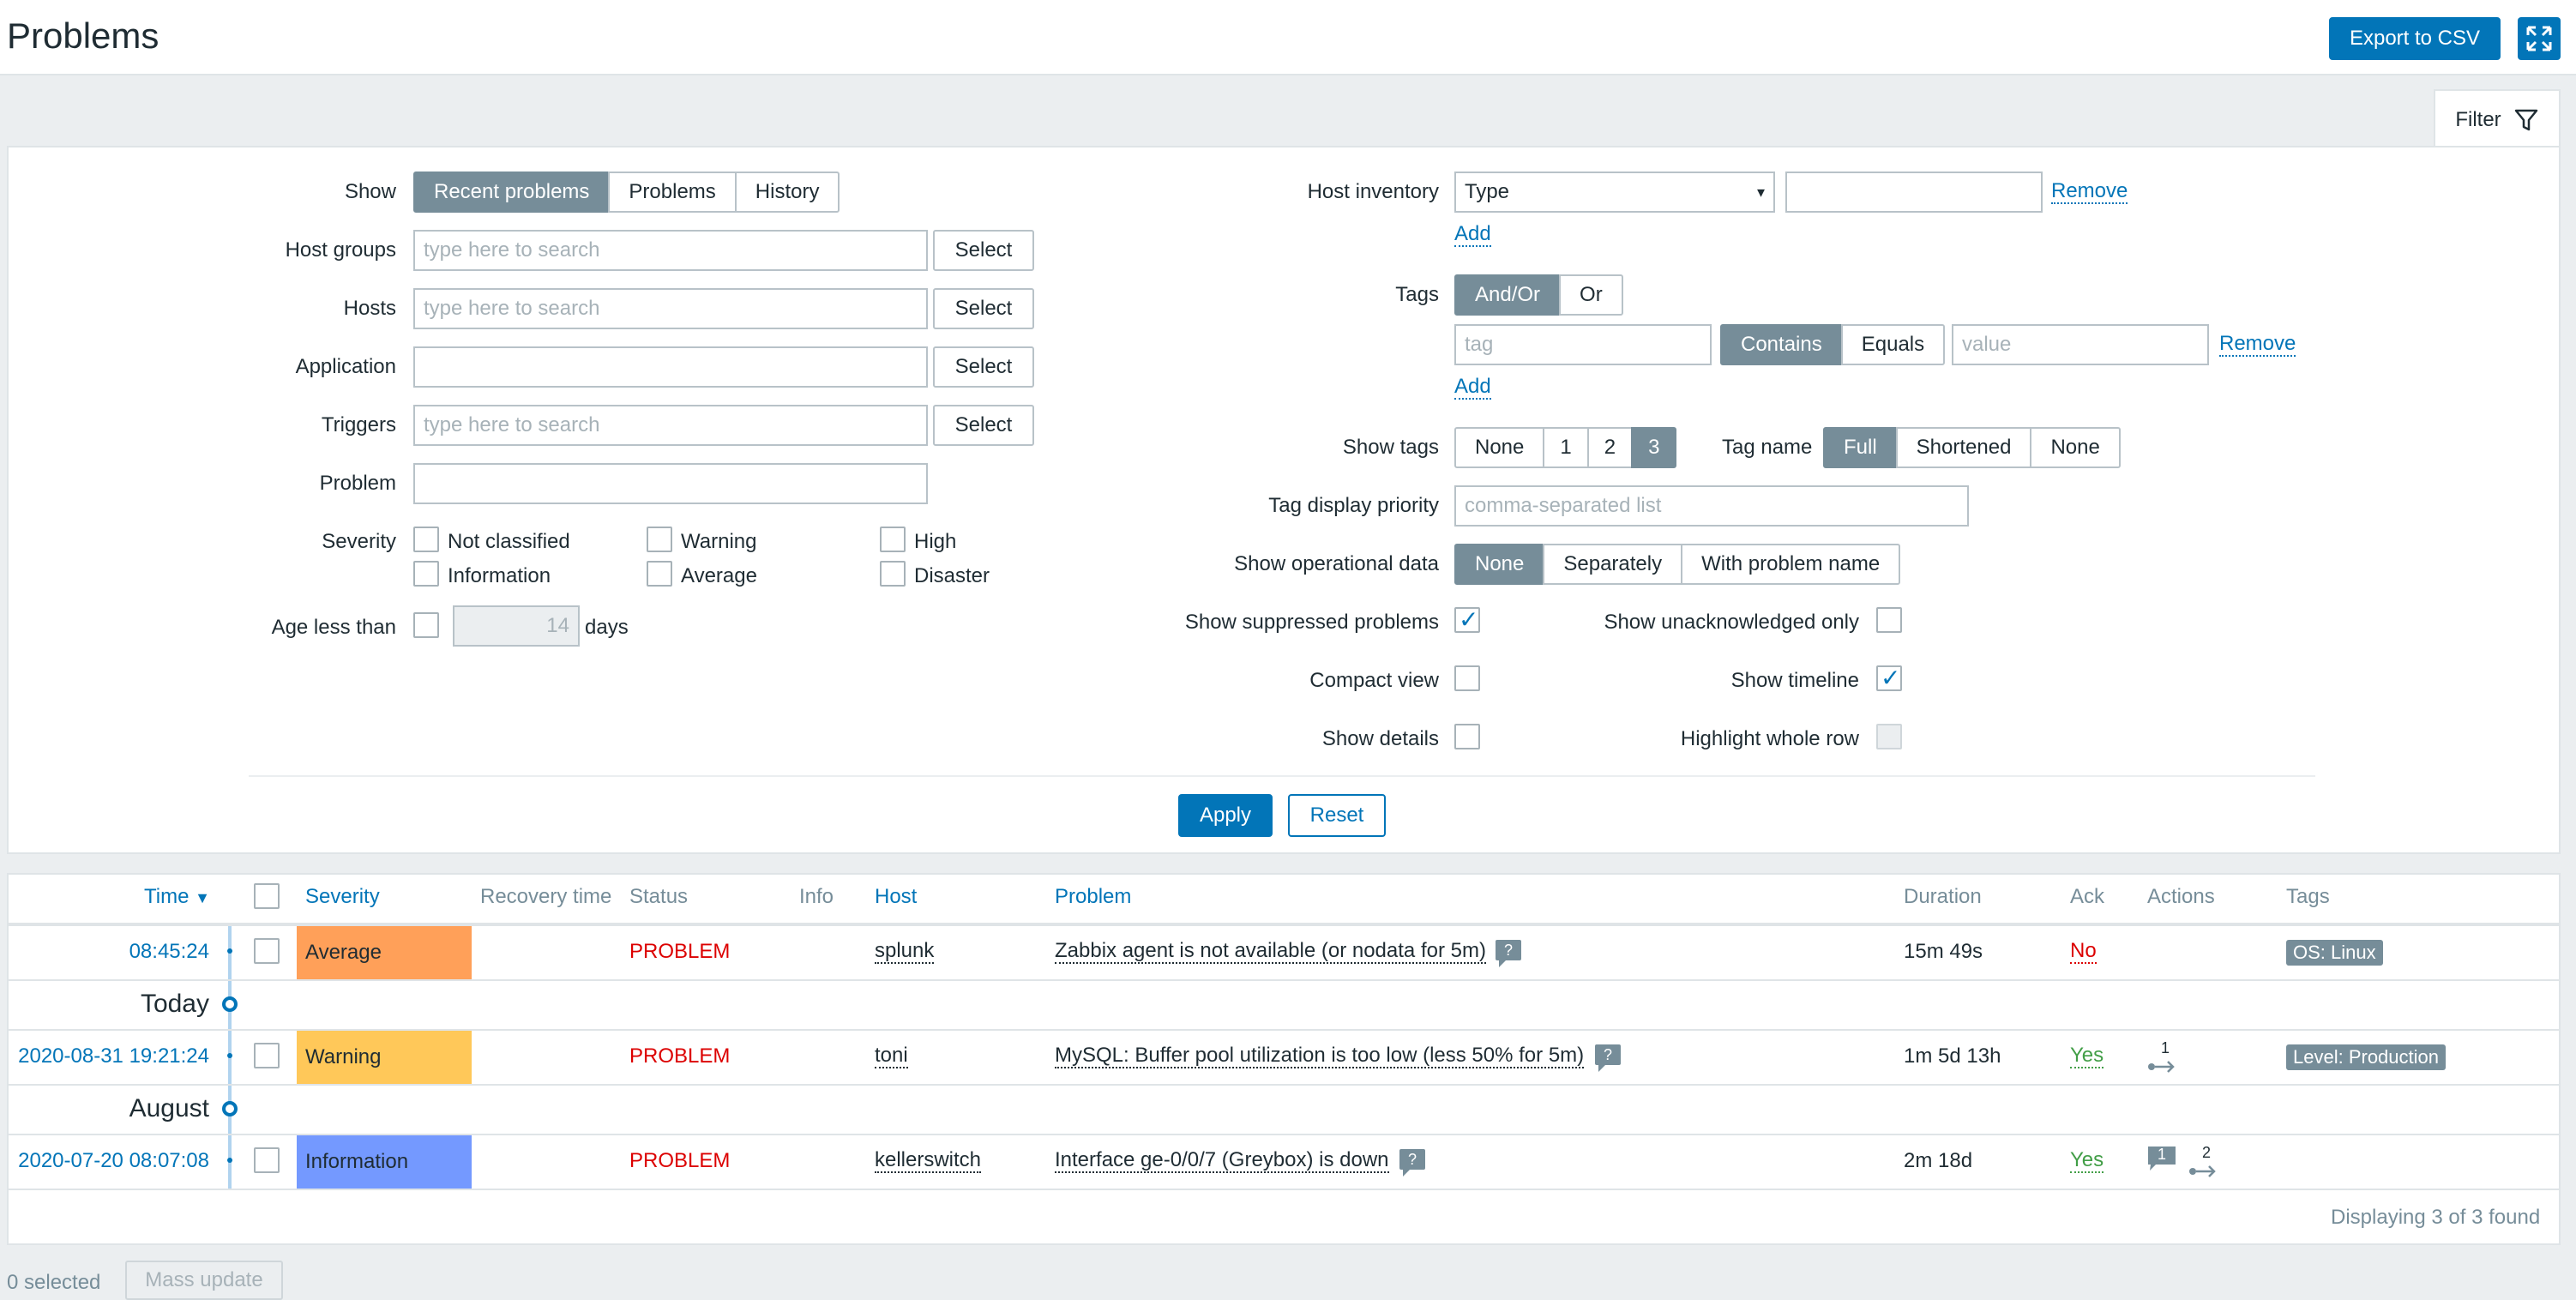 The height and width of the screenshot is (1300, 2576). Describe the element at coordinates (54, 1282) in the screenshot. I see `selected-count: 0 selected` at that location.